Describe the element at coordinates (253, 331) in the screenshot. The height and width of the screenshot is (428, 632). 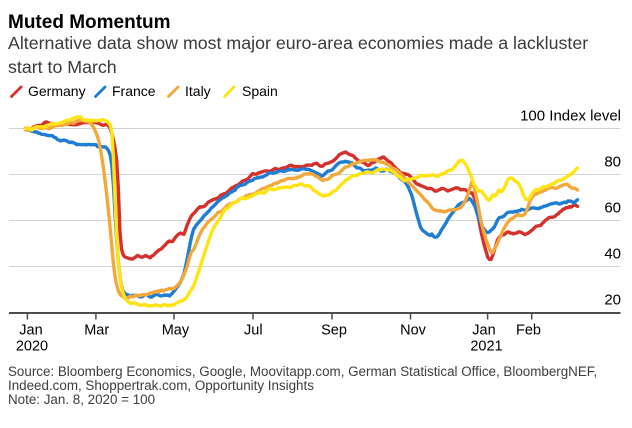
I see `svg-text: Jul` at that location.